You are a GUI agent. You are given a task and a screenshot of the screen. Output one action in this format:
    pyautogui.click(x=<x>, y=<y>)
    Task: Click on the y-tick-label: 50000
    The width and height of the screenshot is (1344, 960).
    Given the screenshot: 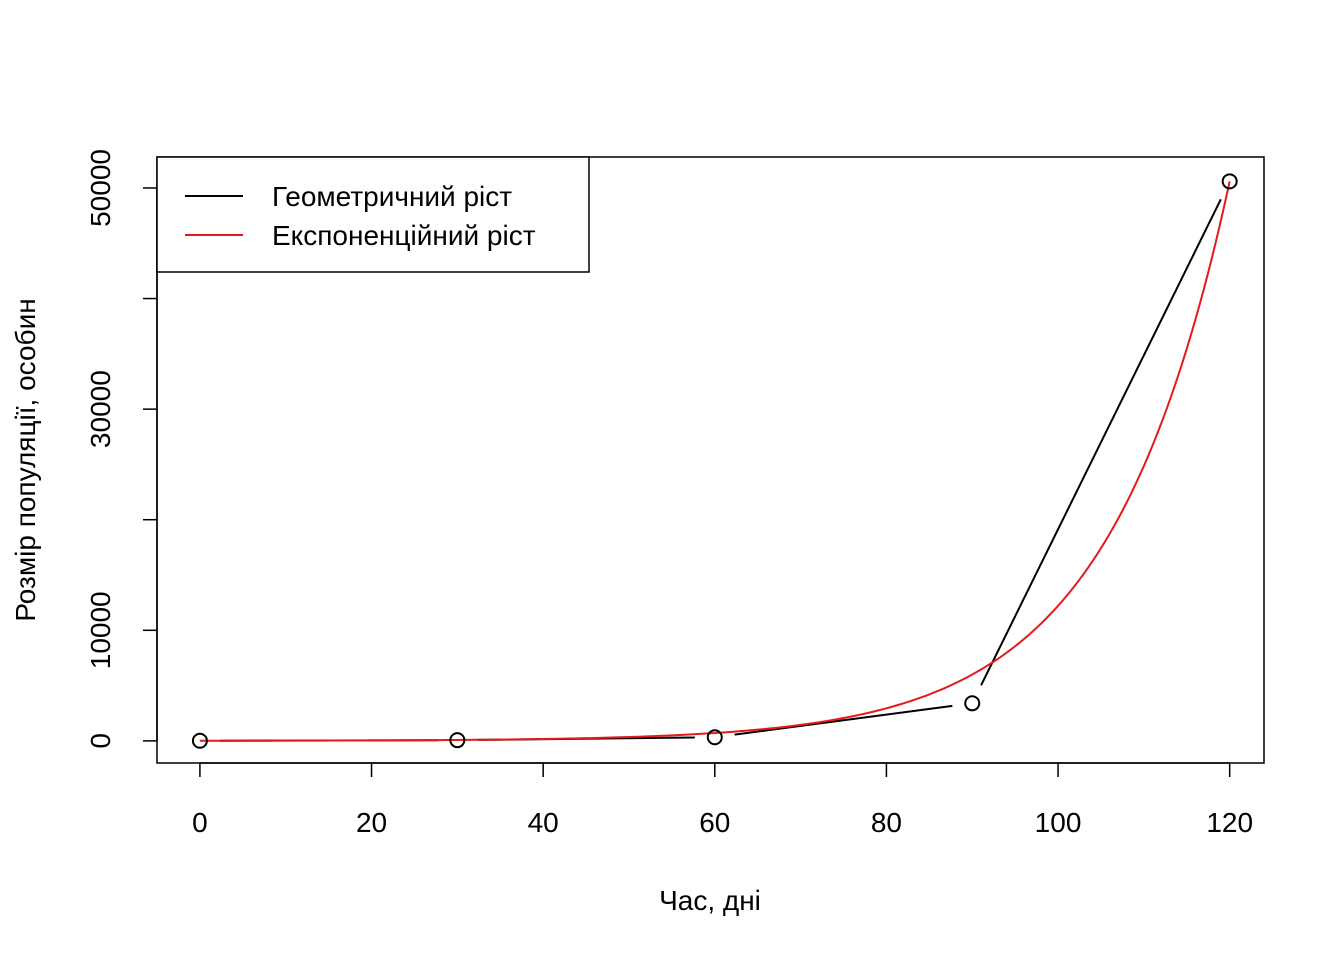 What is the action you would take?
    pyautogui.click(x=100, y=188)
    